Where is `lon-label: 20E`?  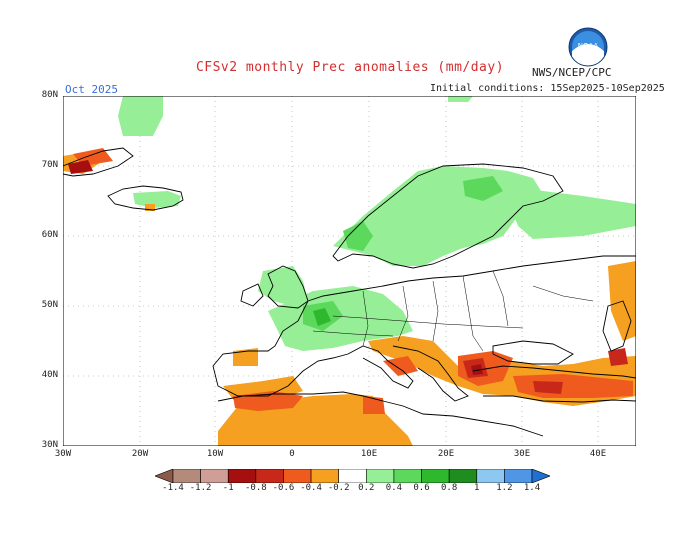 lon-label: 20E is located at coordinates (446, 454).